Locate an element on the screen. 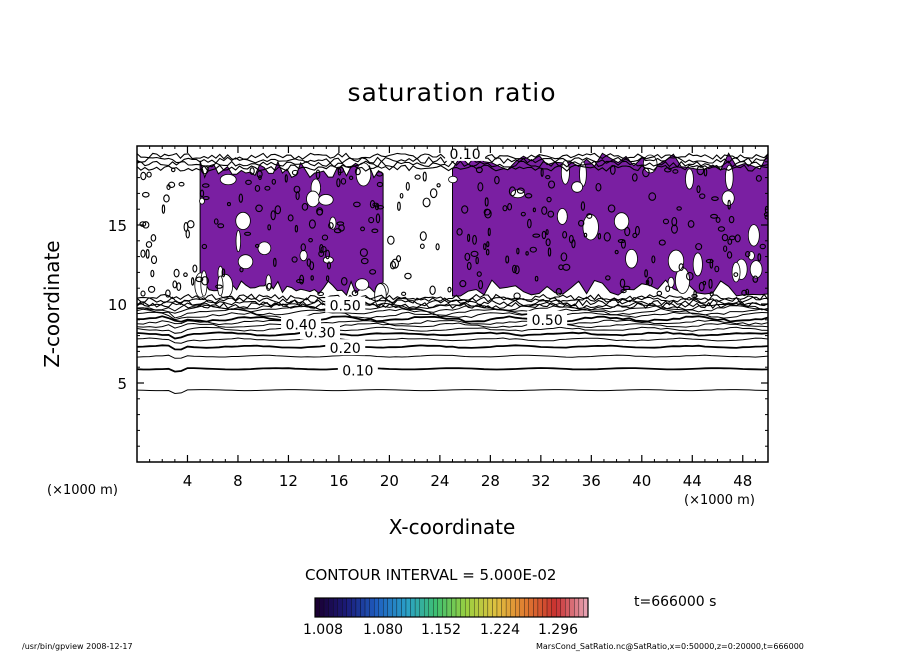 This screenshot has height=654, width=904. chart-title: saturation ratio is located at coordinates (452, 92).